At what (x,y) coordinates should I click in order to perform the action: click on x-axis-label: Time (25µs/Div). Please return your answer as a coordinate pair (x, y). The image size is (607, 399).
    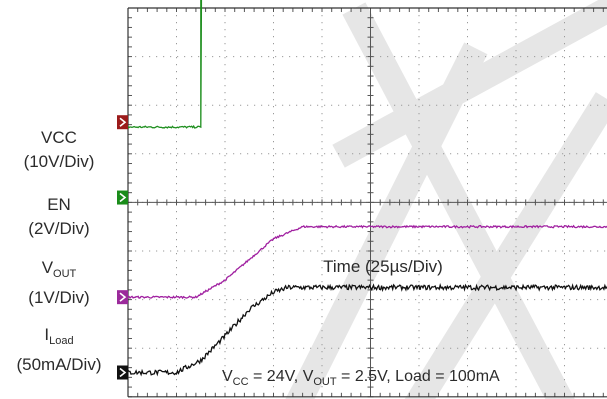
    Looking at the image, I should click on (383, 266).